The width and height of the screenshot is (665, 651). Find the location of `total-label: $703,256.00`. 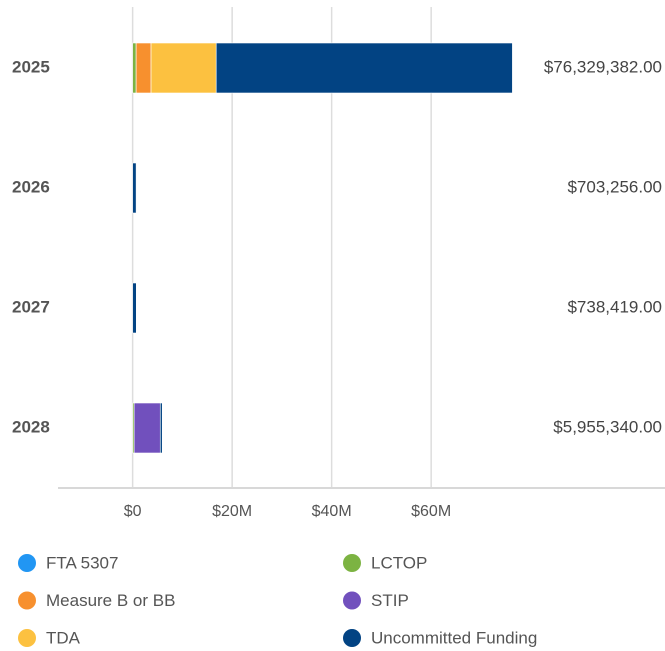

total-label: $703,256.00 is located at coordinates (614, 186).